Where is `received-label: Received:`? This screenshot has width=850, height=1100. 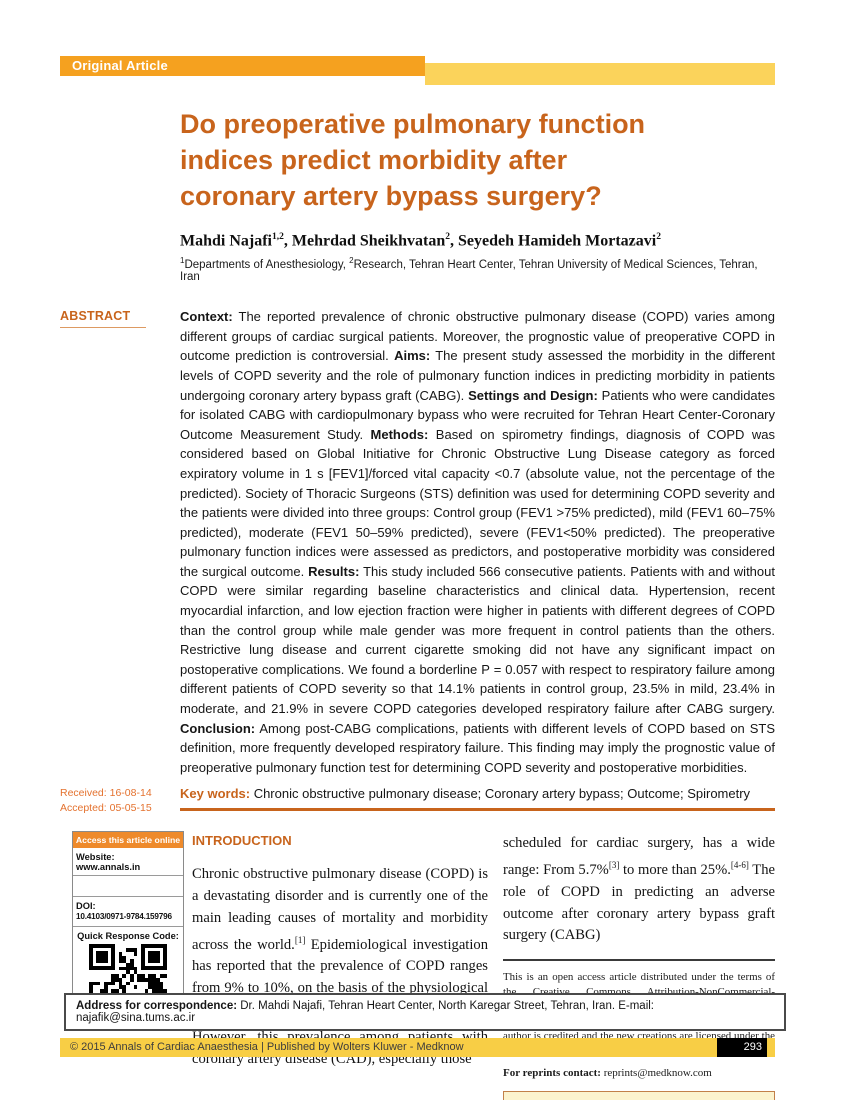
received-label: Received: is located at coordinates (83, 793).